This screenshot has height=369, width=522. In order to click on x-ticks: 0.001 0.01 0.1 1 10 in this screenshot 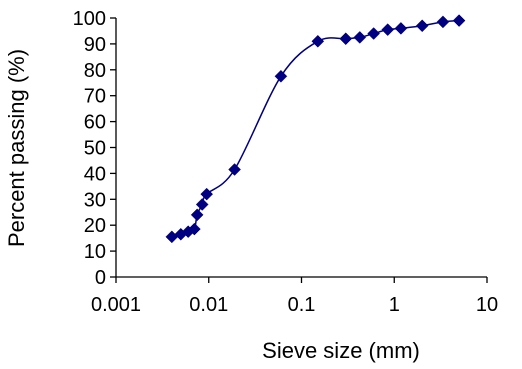, I will do `click(294, 296)`.